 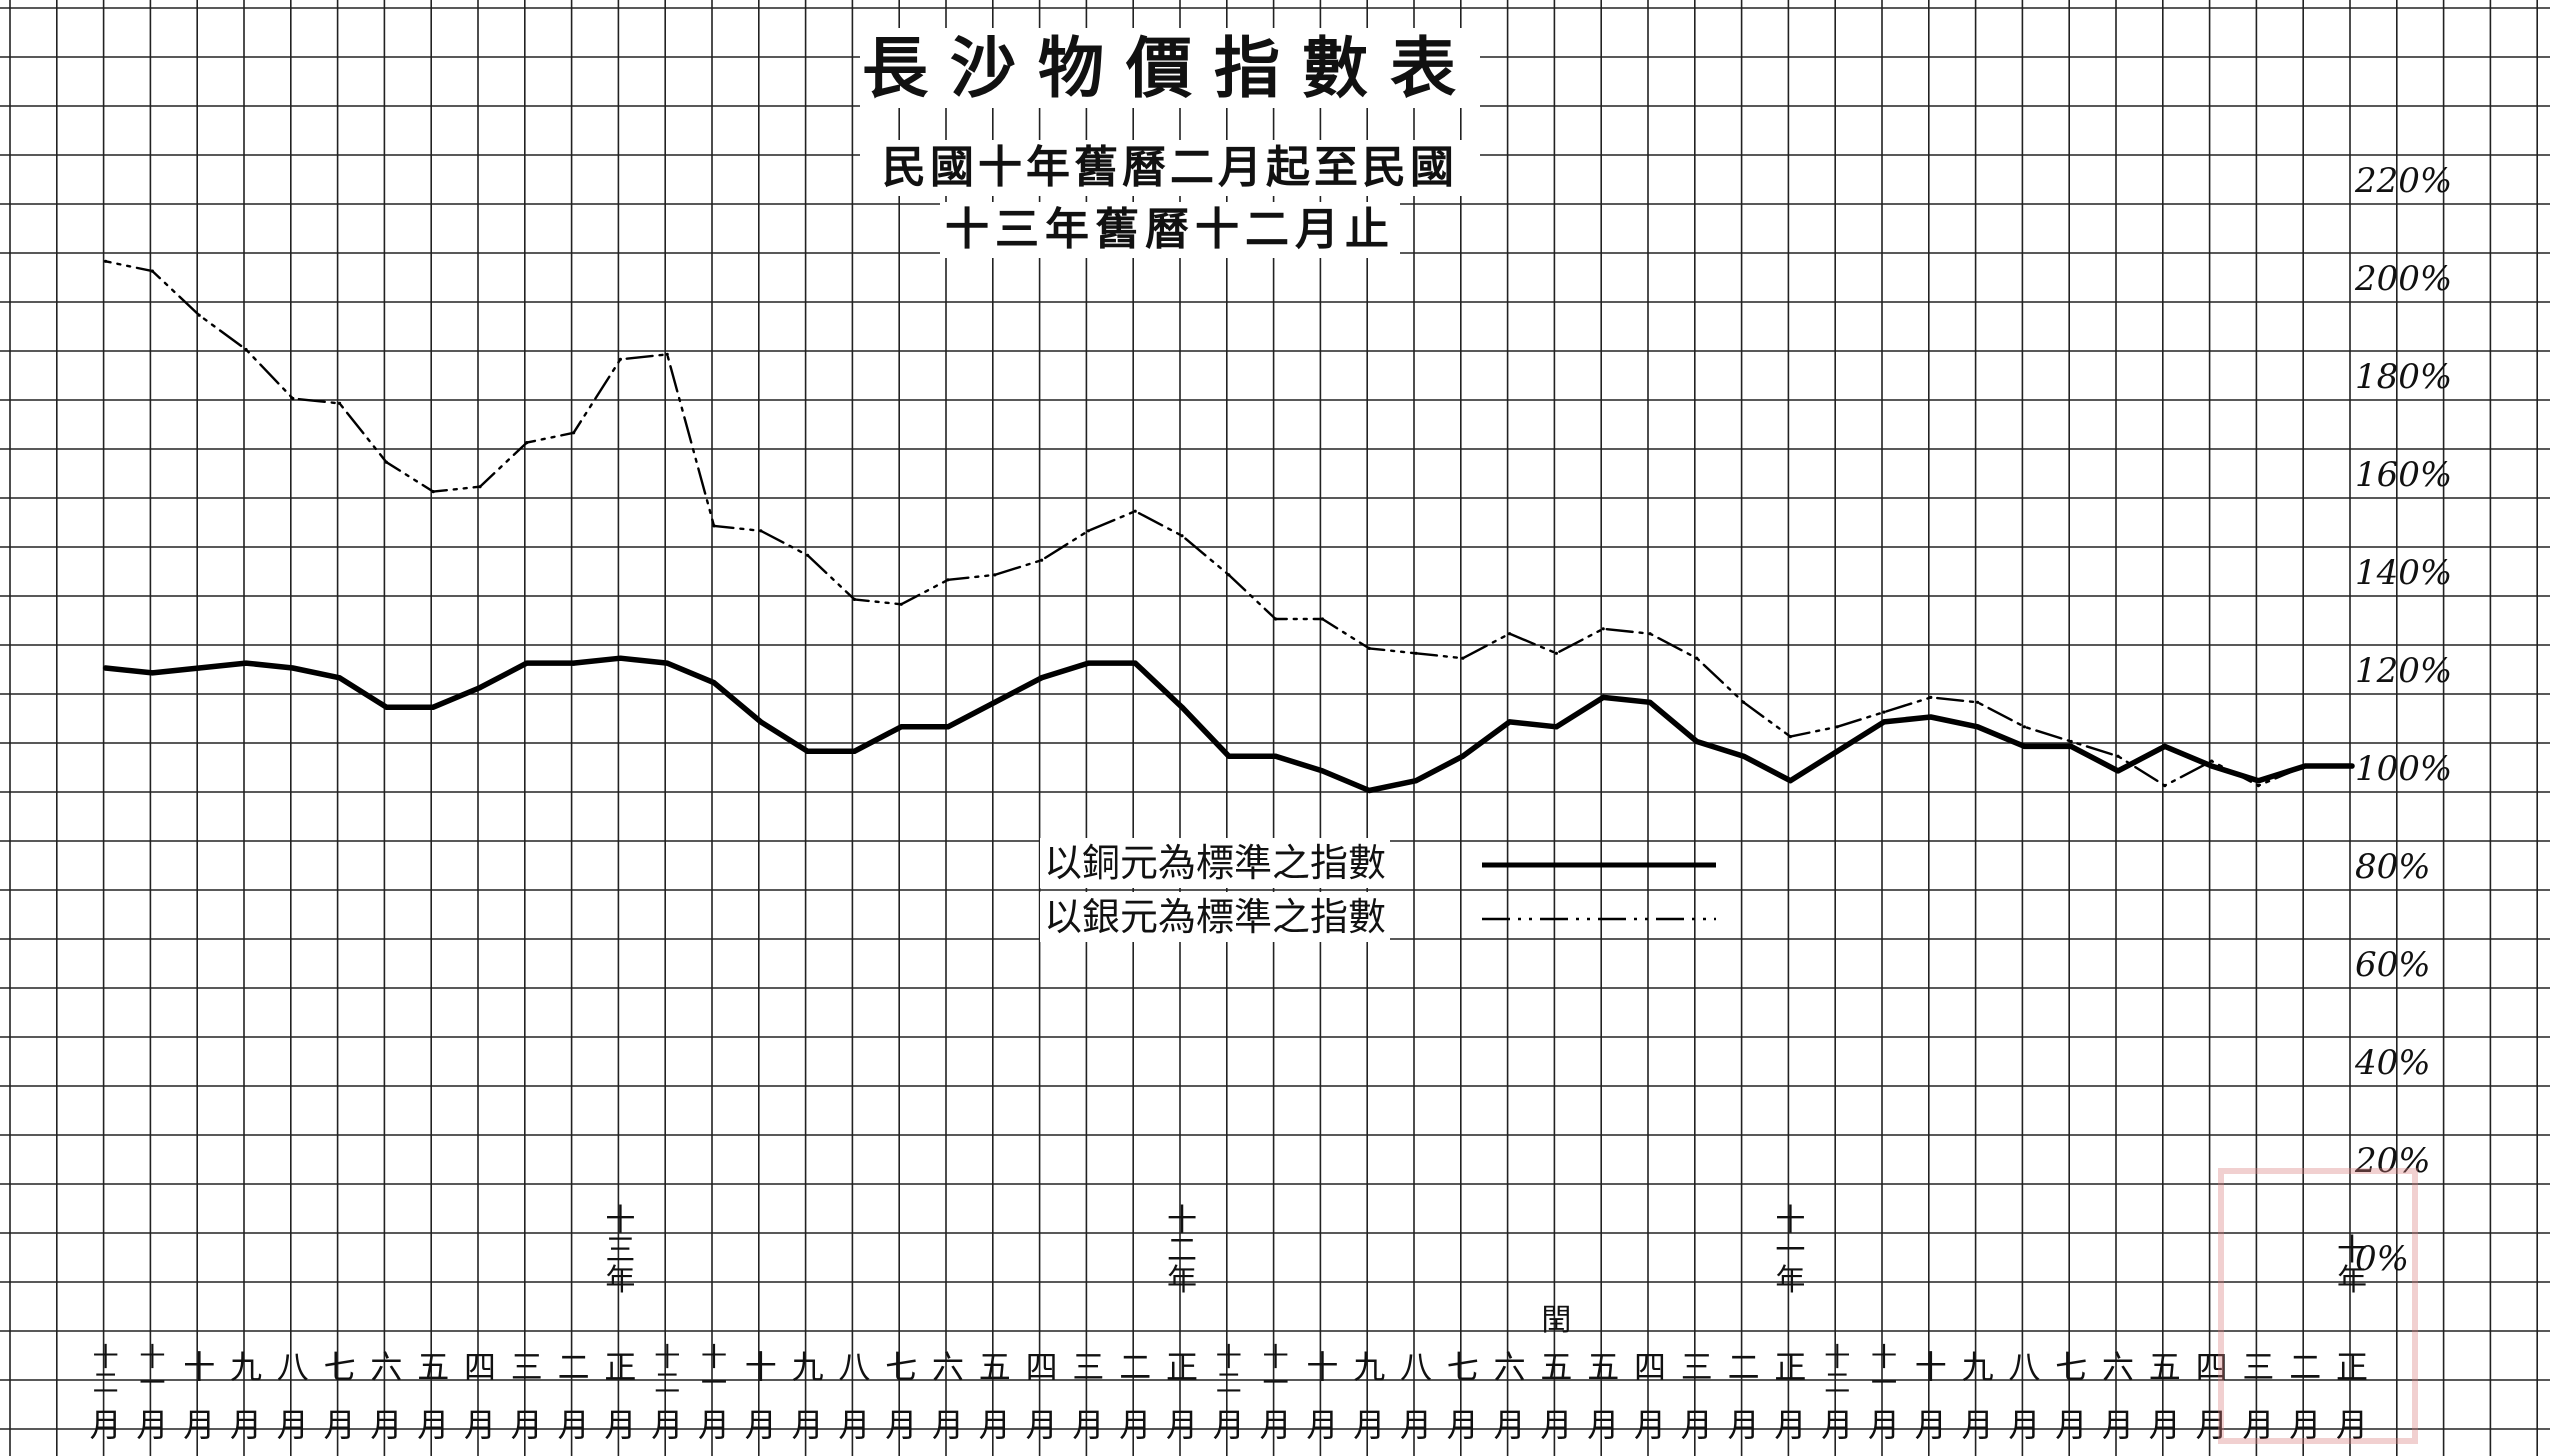 I want to click on x-tick-label: 閏五月, so click(x=1556, y=1373).